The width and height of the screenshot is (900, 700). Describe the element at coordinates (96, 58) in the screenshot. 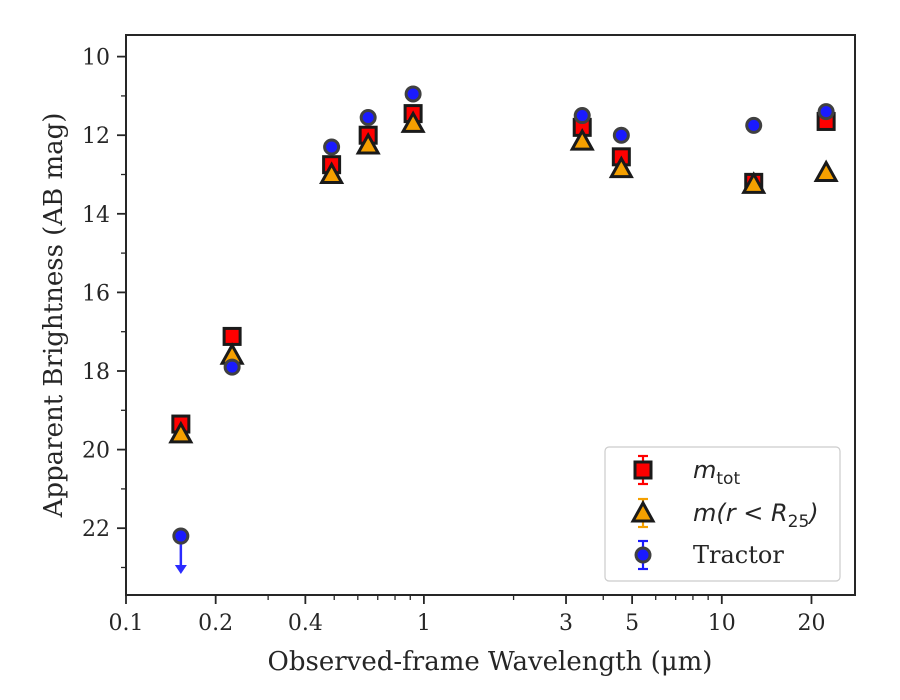

I see `y-tick-label: 10` at that location.